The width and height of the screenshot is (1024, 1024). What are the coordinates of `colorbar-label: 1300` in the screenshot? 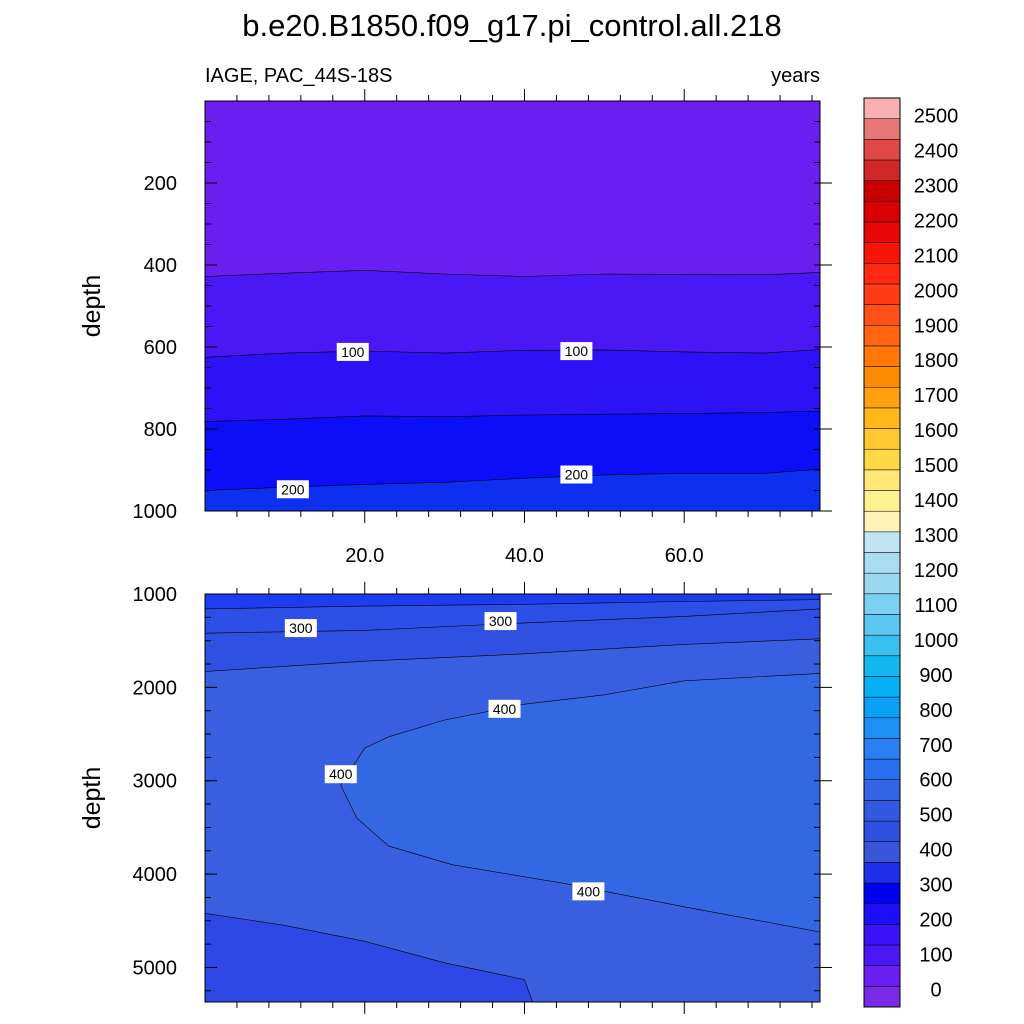 It's located at (936, 536).